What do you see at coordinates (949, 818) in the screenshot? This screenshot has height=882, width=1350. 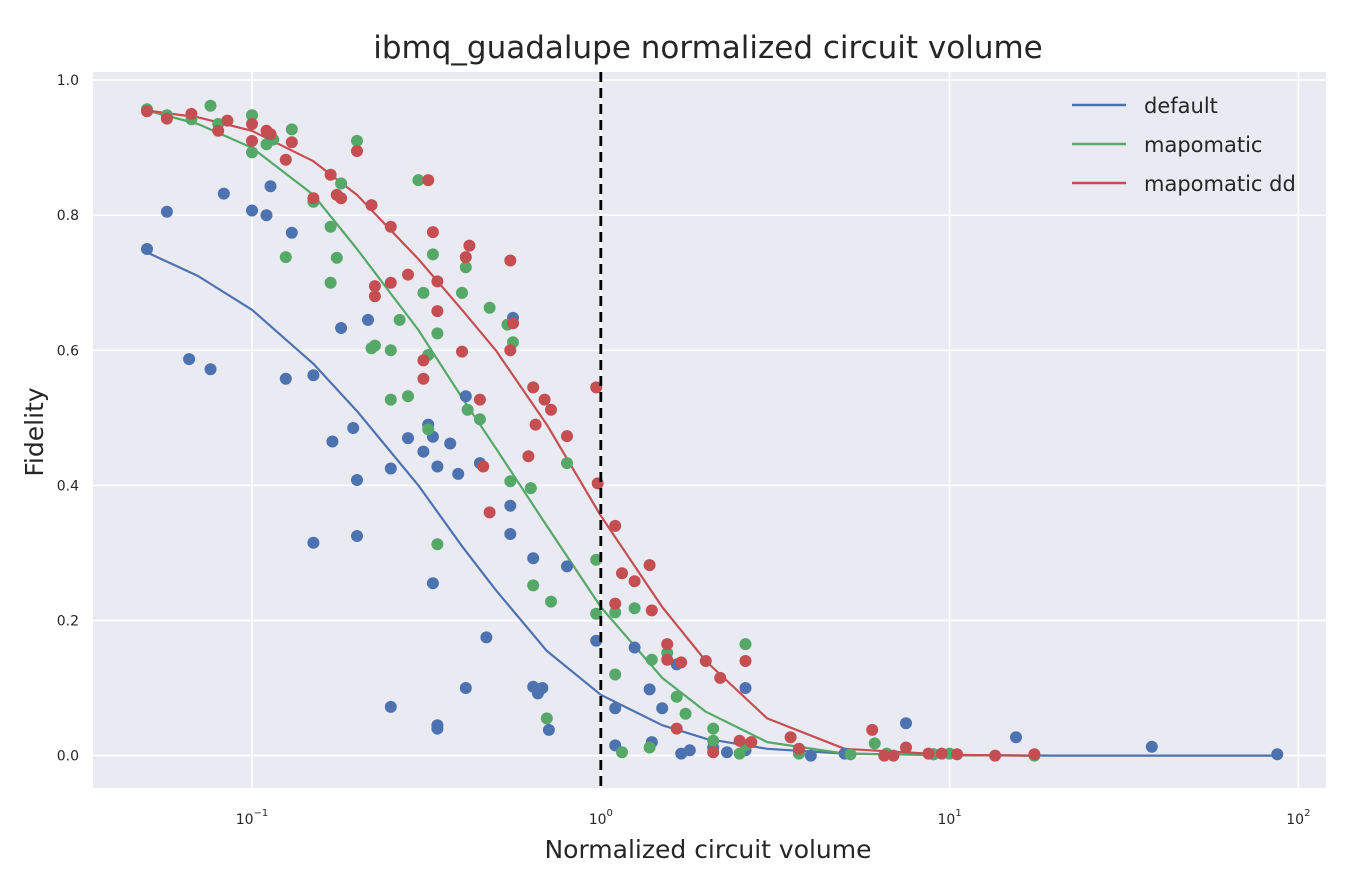 I see `x-tick-label: 10¹` at bounding box center [949, 818].